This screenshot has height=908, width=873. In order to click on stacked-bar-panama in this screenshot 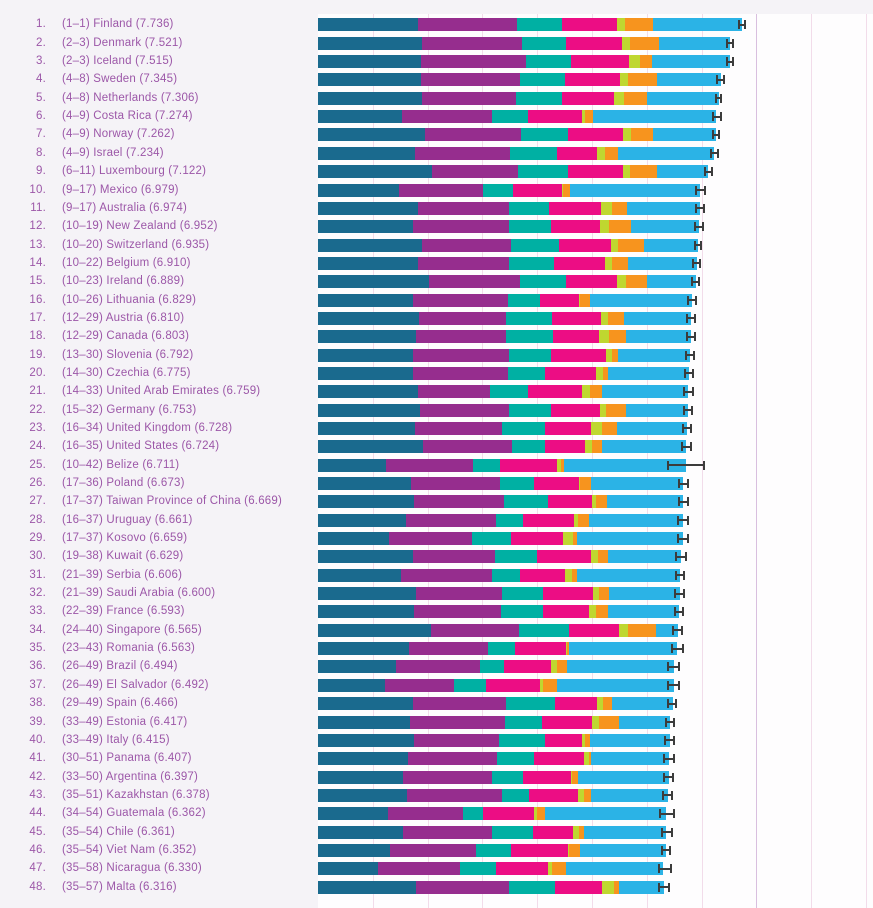, I will do `click(494, 759)`.